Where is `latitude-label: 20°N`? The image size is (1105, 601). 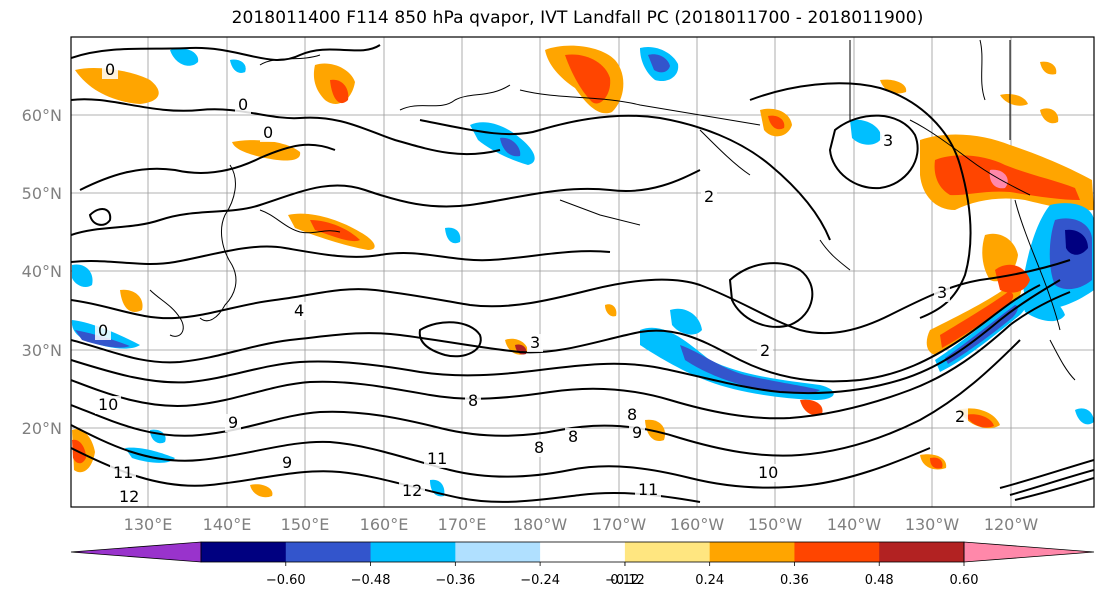 latitude-label: 20°N is located at coordinates (42, 428).